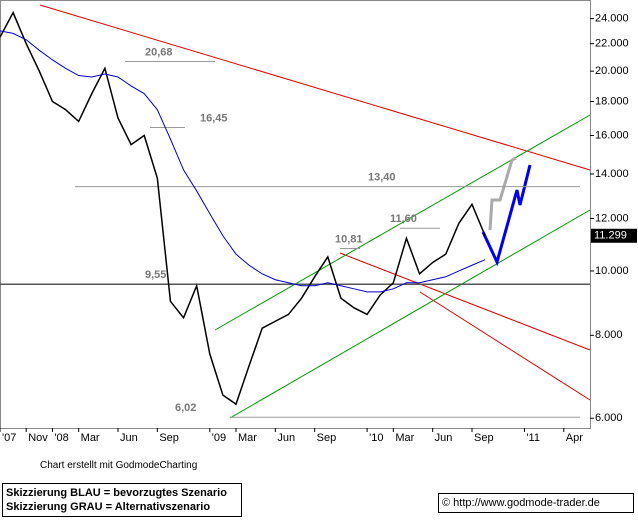 Image resolution: width=638 pixels, height=522 pixels. What do you see at coordinates (376, 438) in the screenshot?
I see `x-tick-label: '10` at bounding box center [376, 438].